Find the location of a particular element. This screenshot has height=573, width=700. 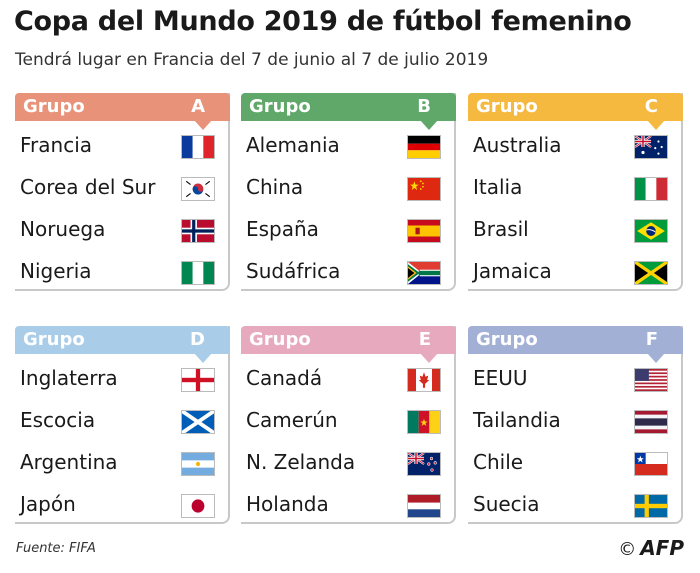

page-title: Copa del Mundo 2019 de fútbol femenino is located at coordinates (323, 21).